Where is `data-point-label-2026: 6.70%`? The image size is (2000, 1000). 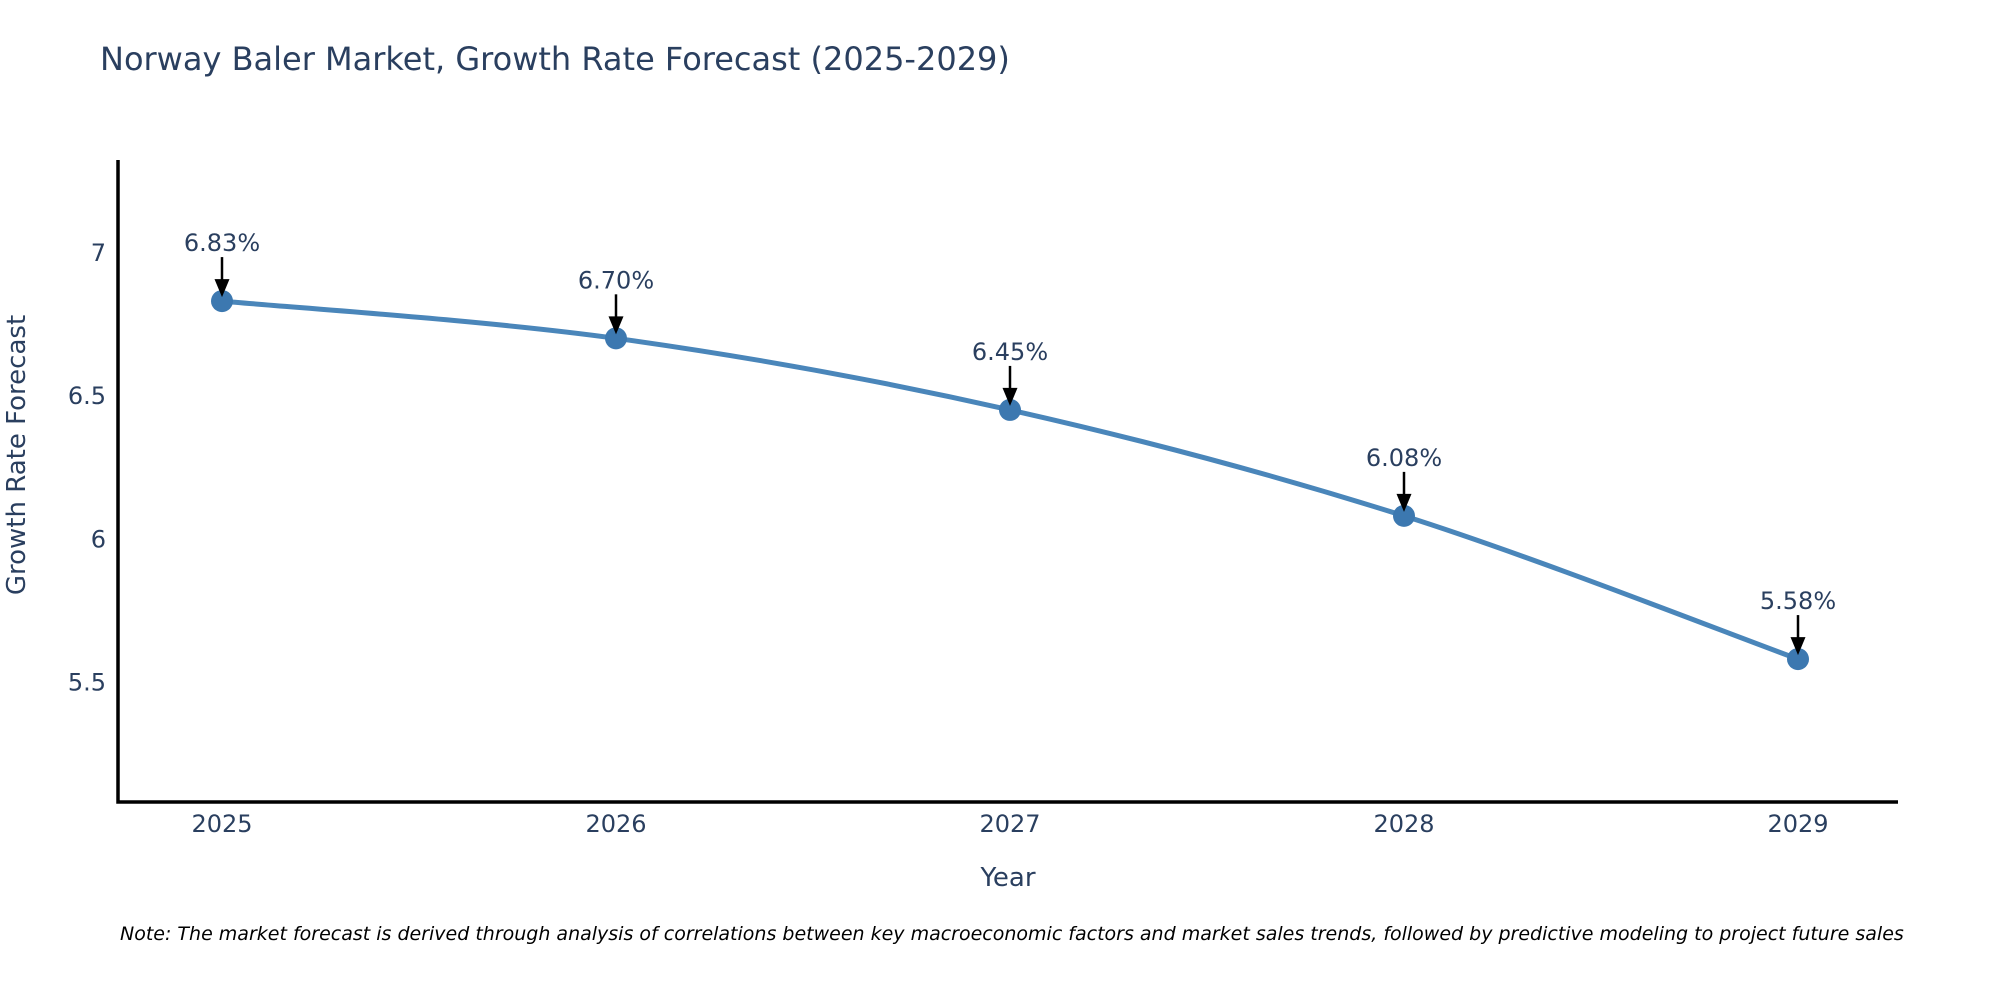 data-point-label-2026: 6.70% is located at coordinates (616, 280).